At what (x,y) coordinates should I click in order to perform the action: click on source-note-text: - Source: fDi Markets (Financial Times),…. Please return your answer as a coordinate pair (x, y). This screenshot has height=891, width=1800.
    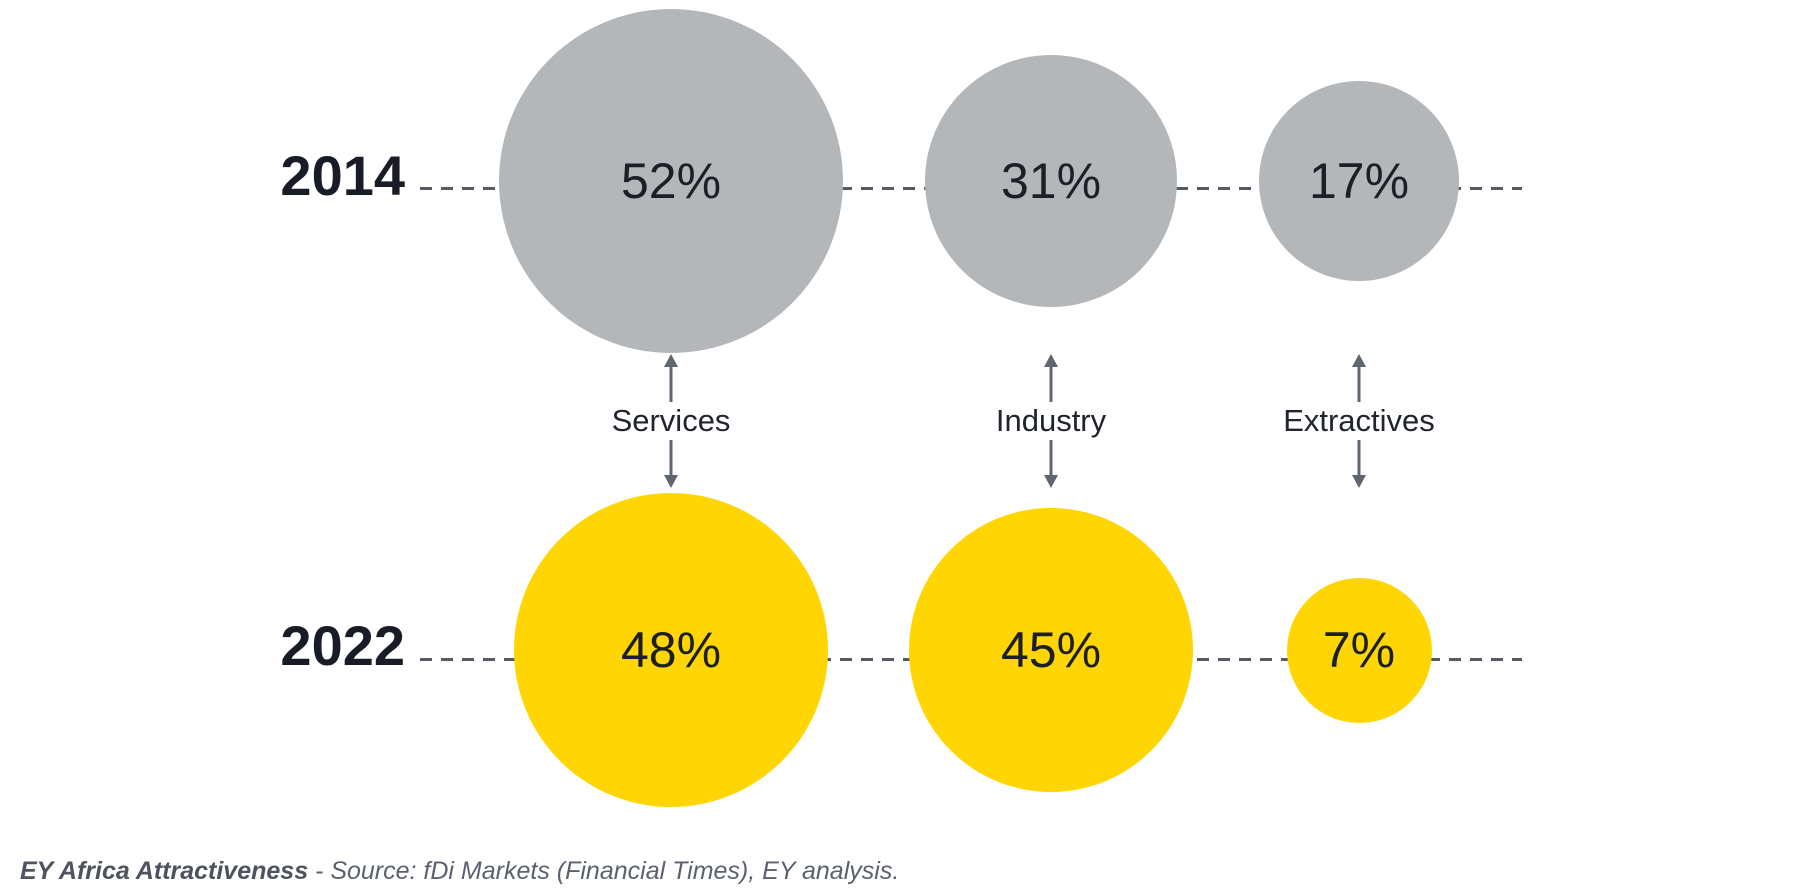
    Looking at the image, I should click on (604, 871).